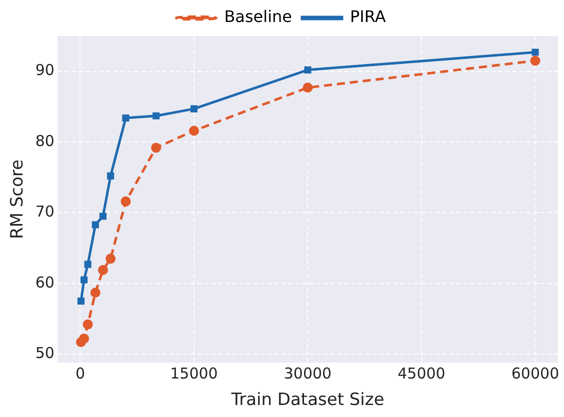  I want to click on x-axis-title: Train Dataset Size, so click(307, 400).